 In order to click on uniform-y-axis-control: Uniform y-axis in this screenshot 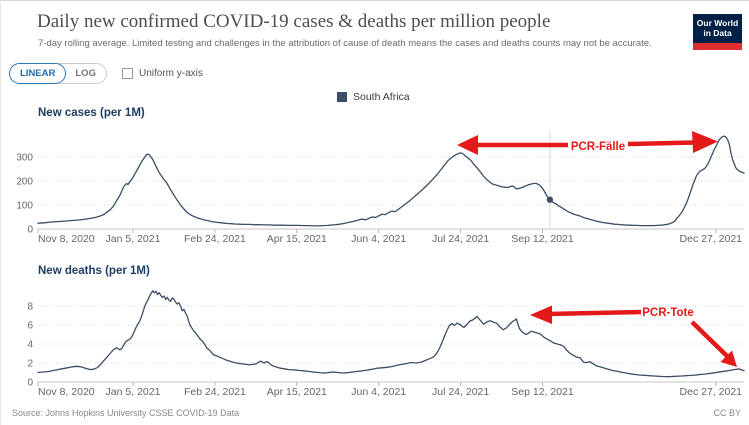, I will do `click(162, 73)`.